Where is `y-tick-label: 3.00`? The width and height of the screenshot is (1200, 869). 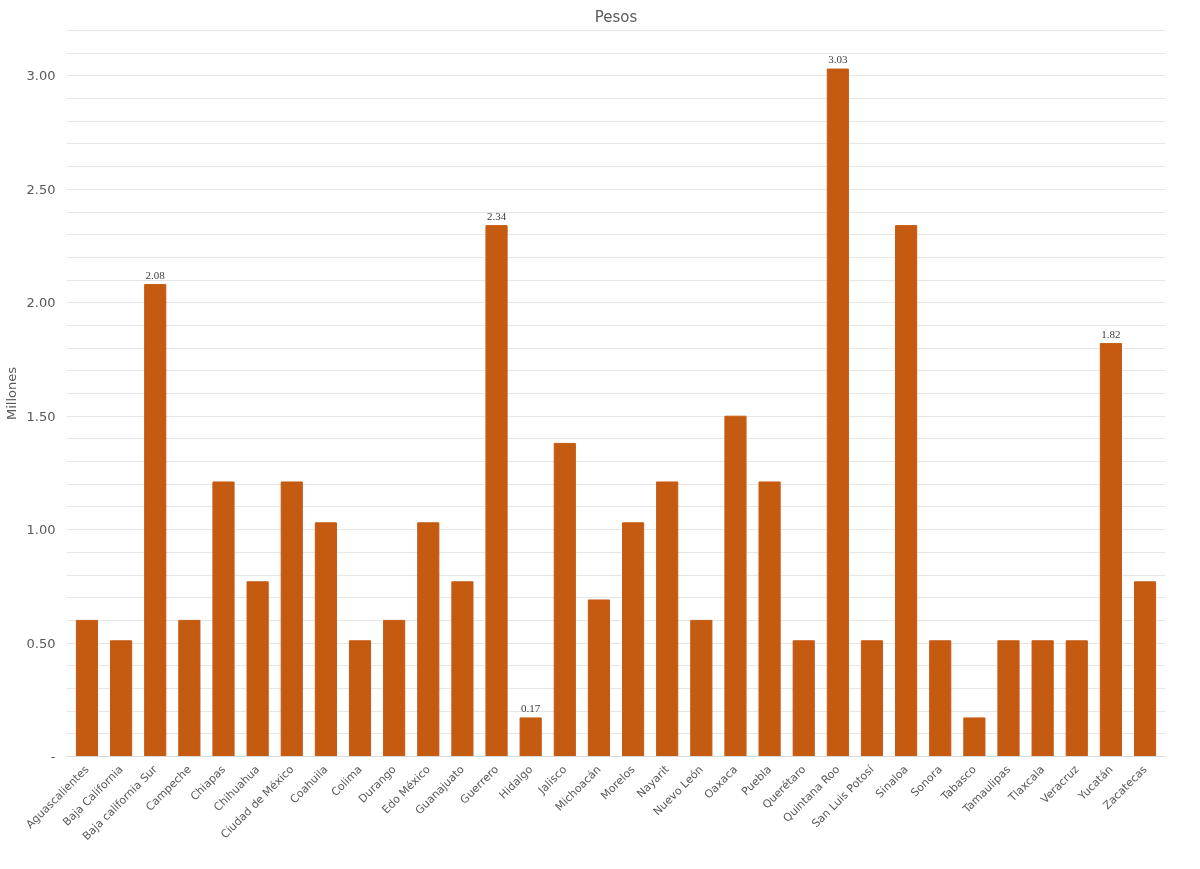
y-tick-label: 3.00 is located at coordinates (41, 76).